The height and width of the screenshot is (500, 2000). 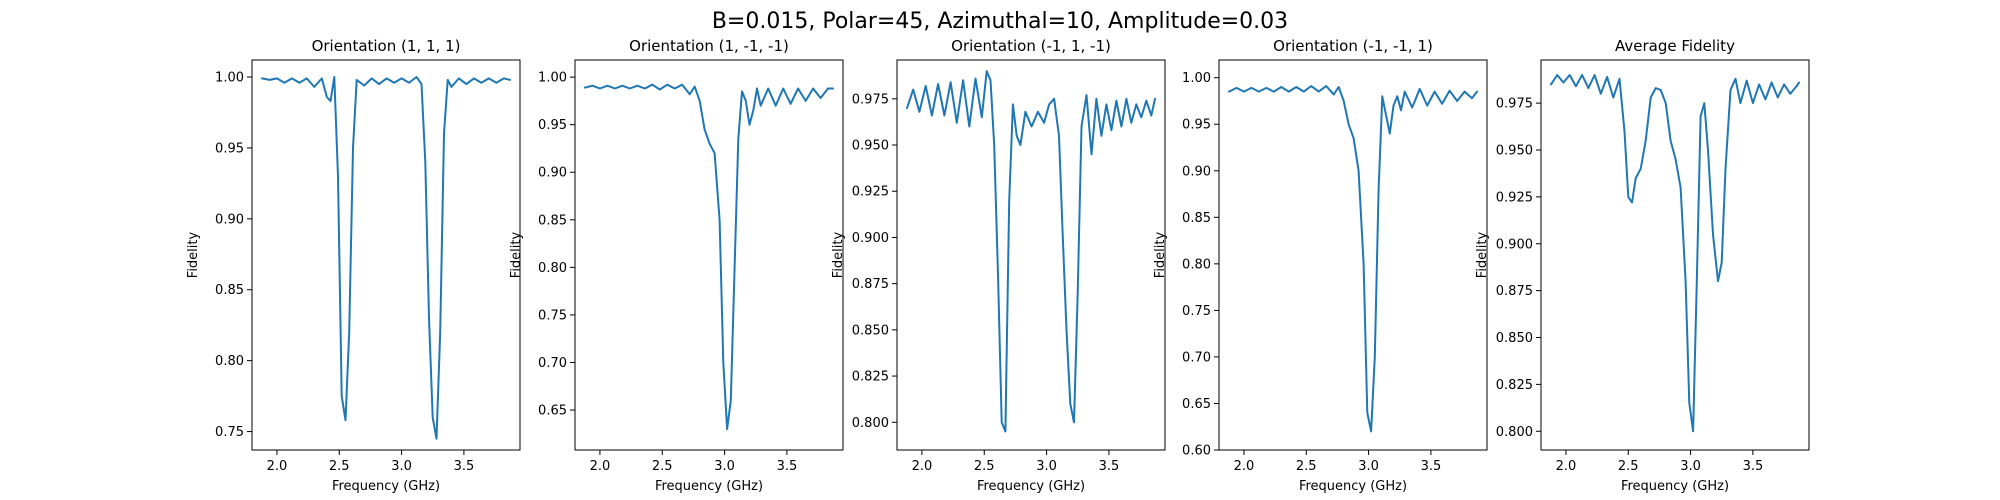 I want to click on subplot-title: Orientation (1, -1, -1), so click(x=709, y=46).